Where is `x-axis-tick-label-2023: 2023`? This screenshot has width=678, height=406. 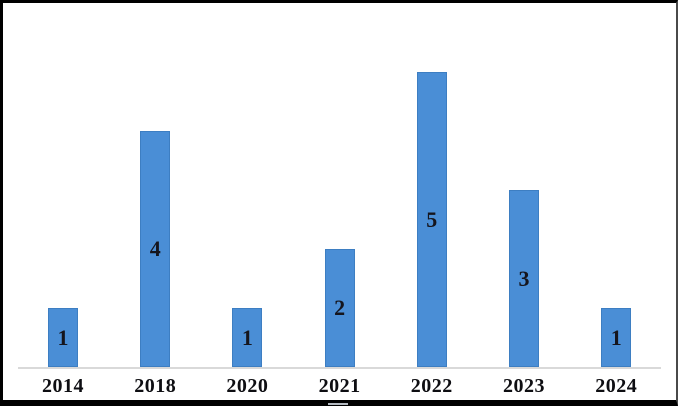 x-axis-tick-label-2023: 2023 is located at coordinates (524, 386).